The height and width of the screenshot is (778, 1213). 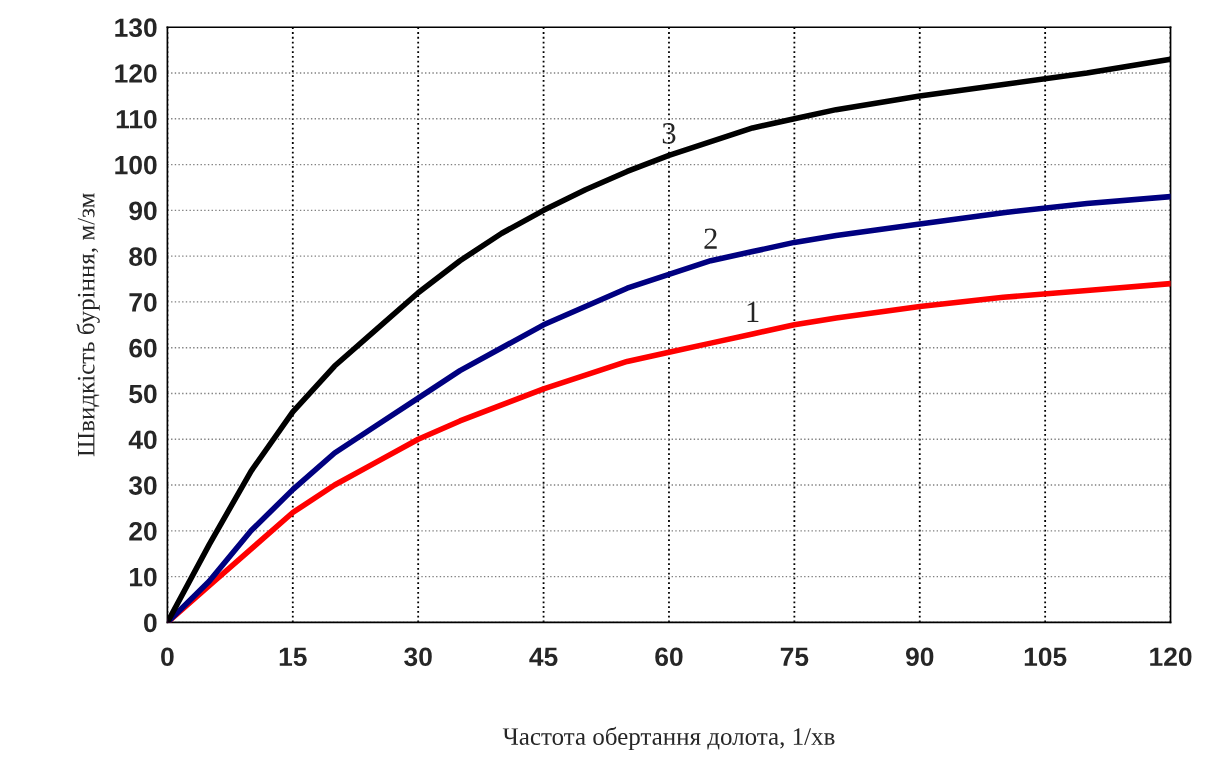 I want to click on y-tick-label: 100, so click(x=136, y=165).